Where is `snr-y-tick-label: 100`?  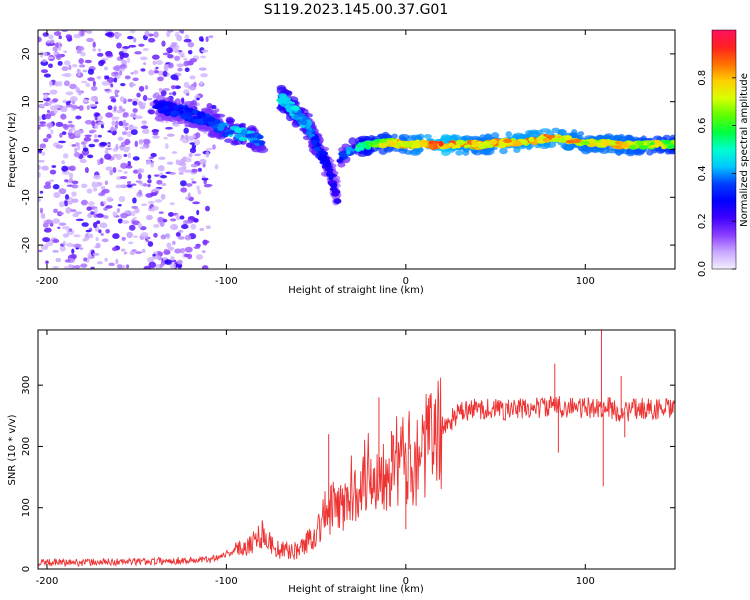
snr-y-tick-label: 100 is located at coordinates (26, 507).